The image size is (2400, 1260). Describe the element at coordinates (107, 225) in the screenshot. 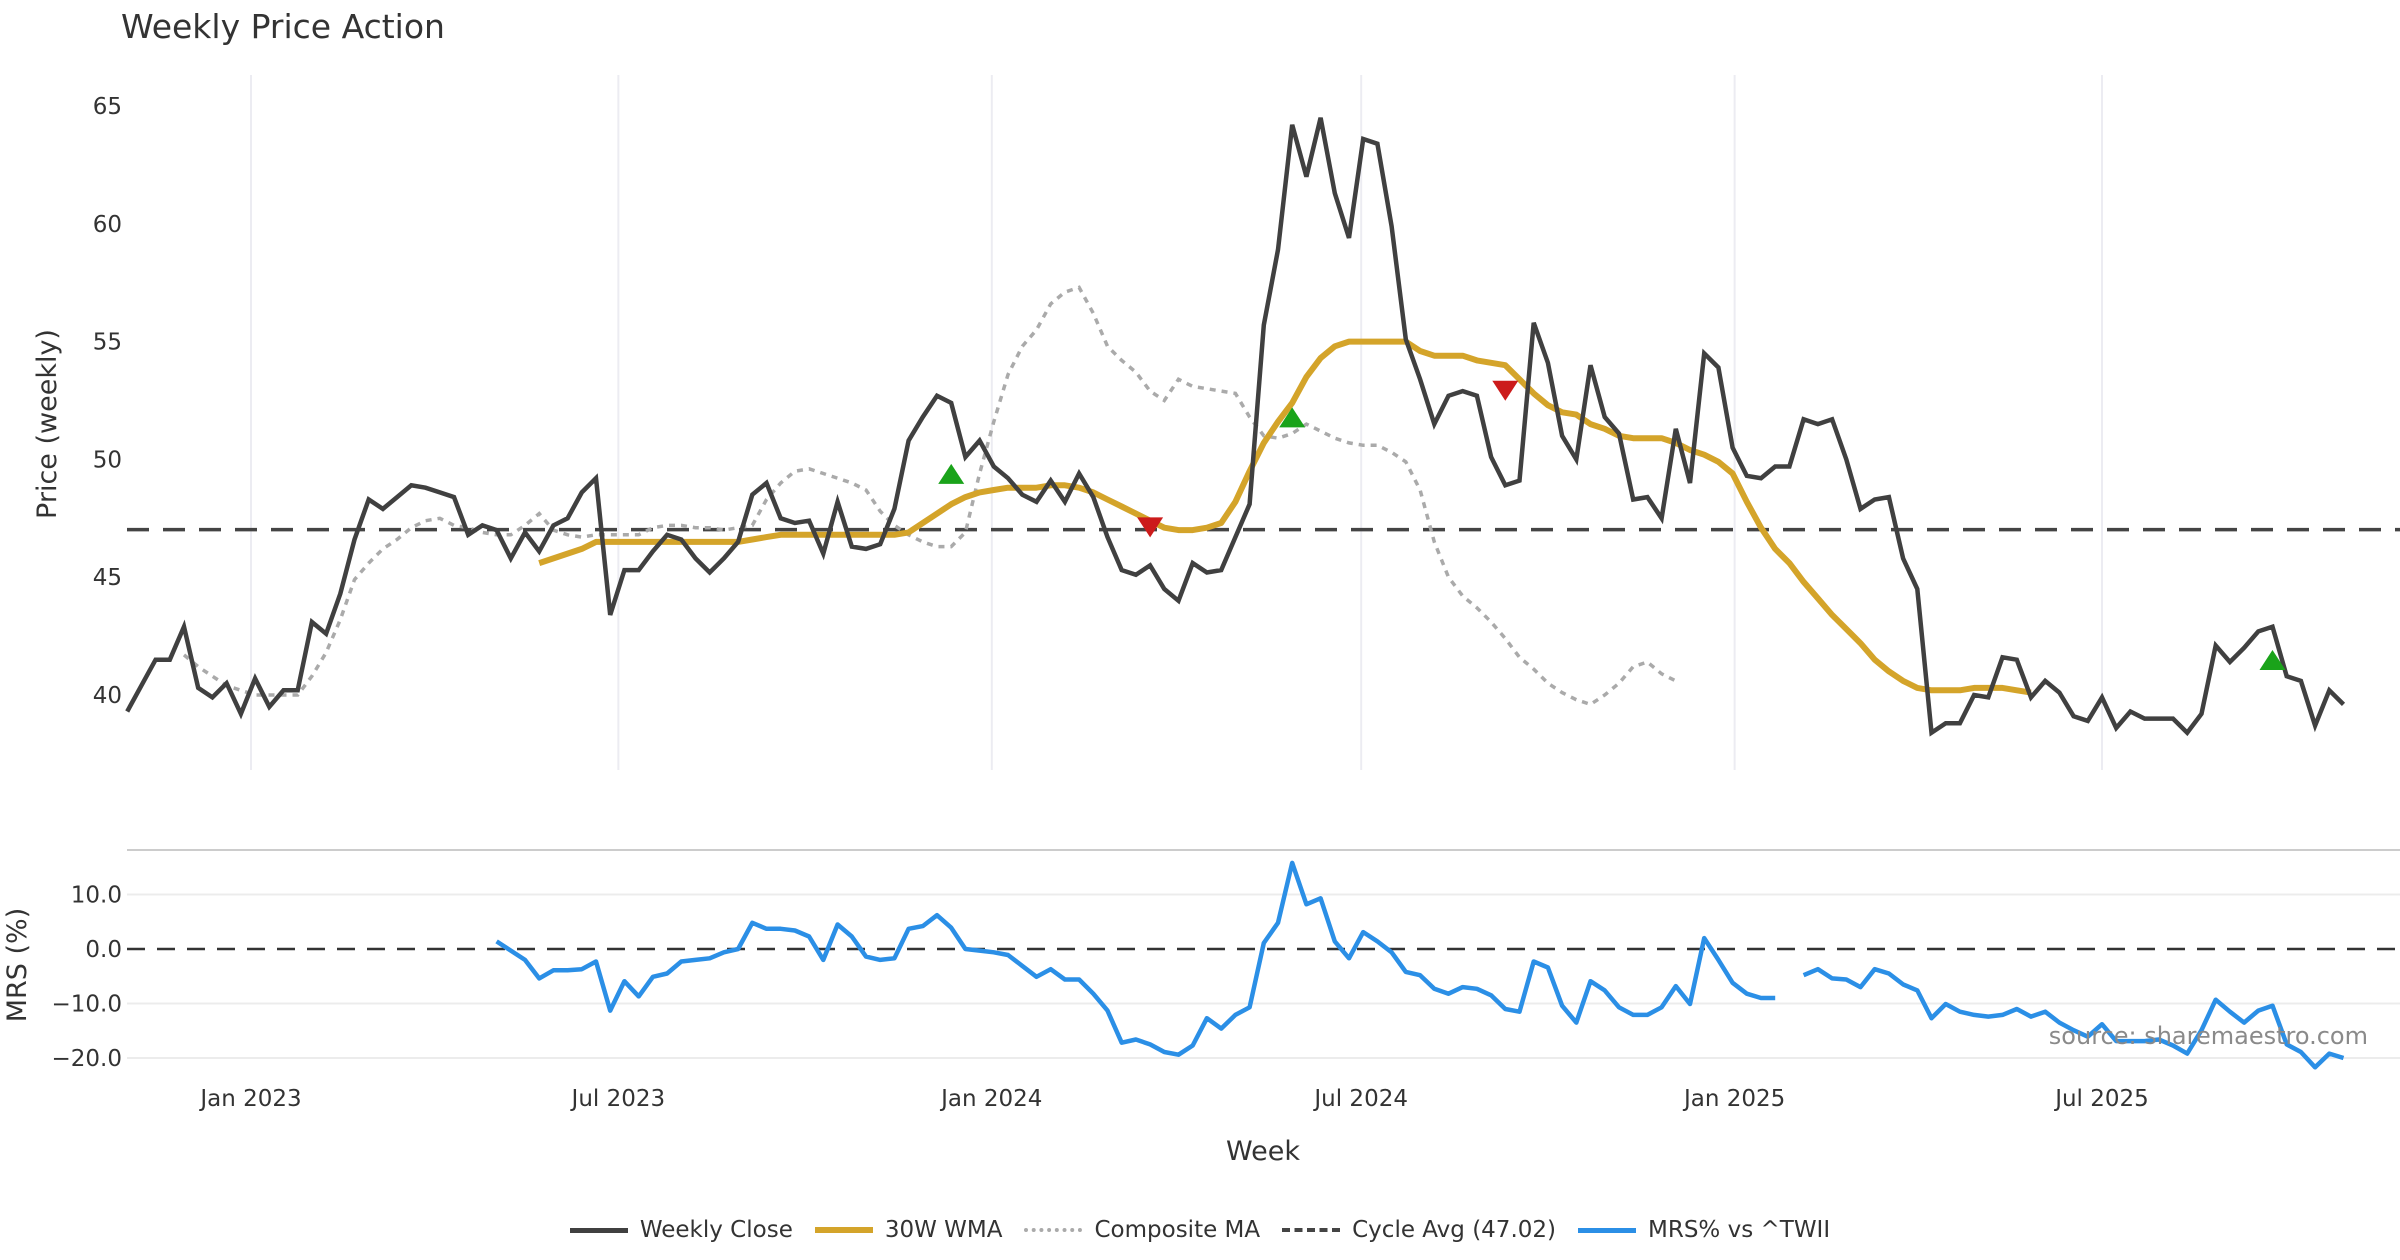

I see `price-y-tick-label: 60` at that location.